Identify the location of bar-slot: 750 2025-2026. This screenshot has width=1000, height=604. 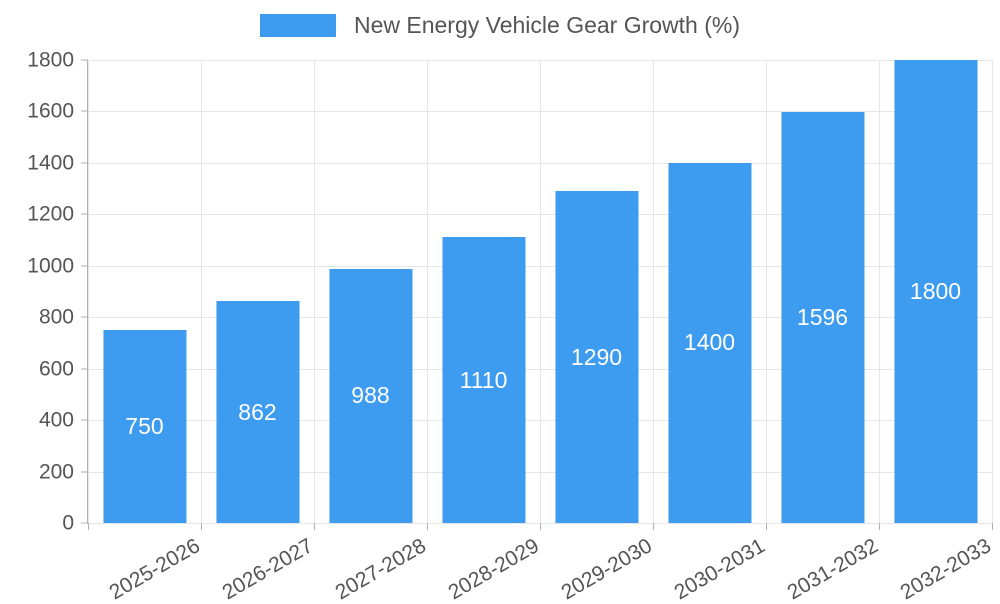
(146, 332).